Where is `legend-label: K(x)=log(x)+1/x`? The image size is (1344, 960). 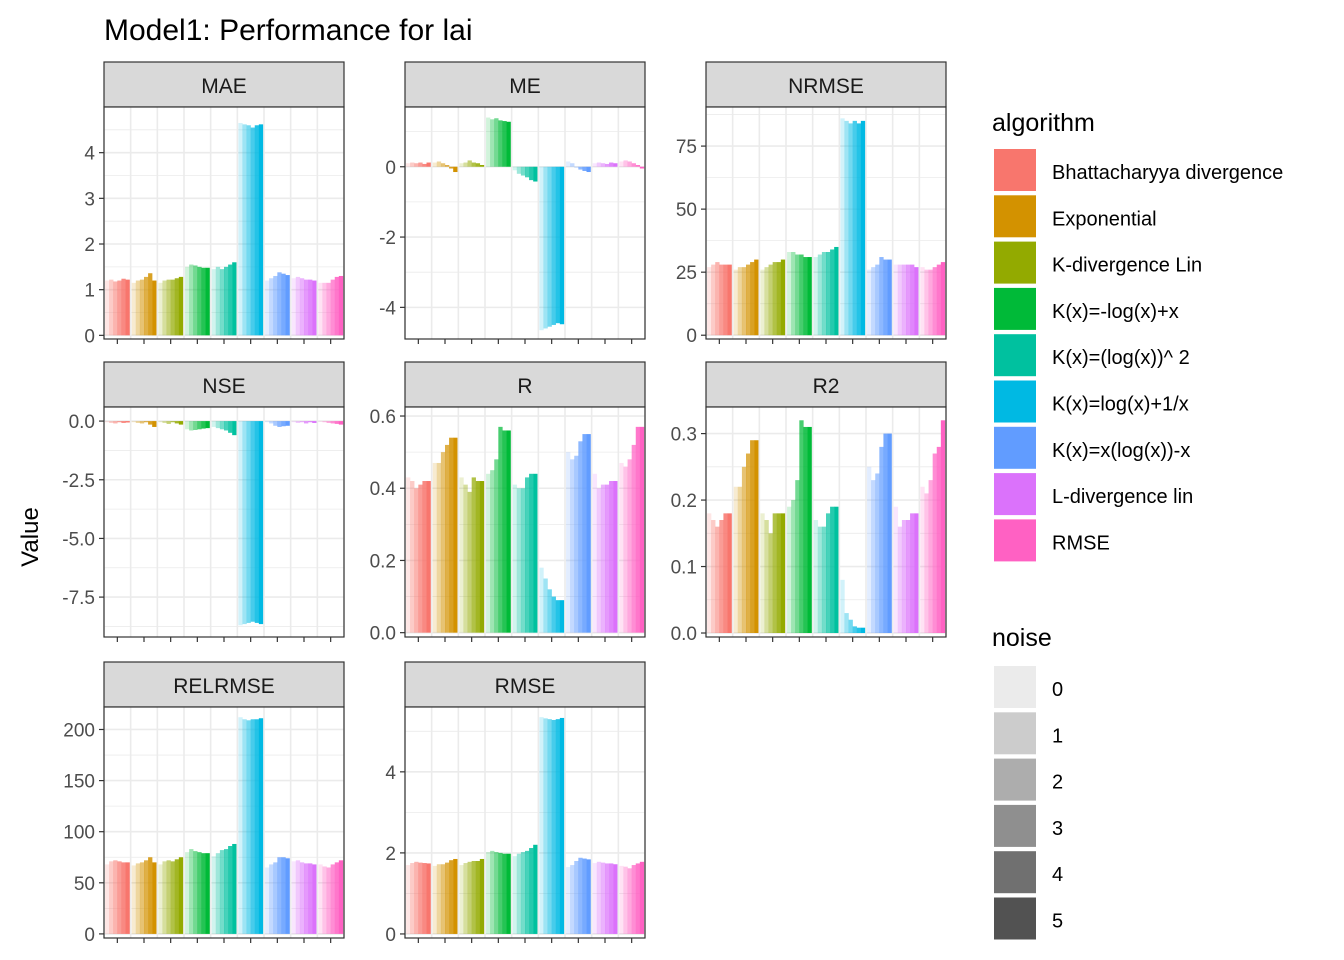
legend-label: K(x)=log(x)+1/x is located at coordinates (1120, 405).